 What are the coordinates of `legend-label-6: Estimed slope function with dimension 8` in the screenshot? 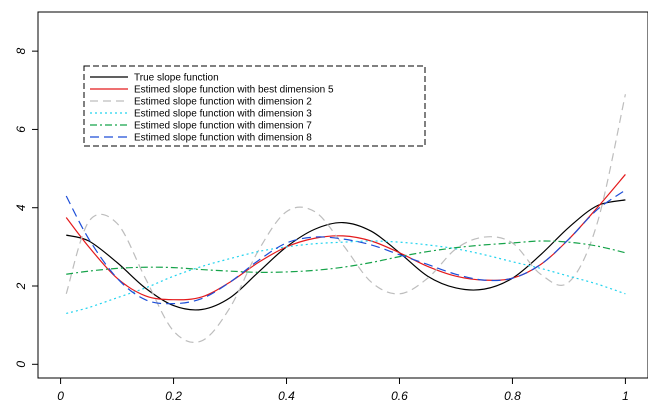 It's located at (223, 138).